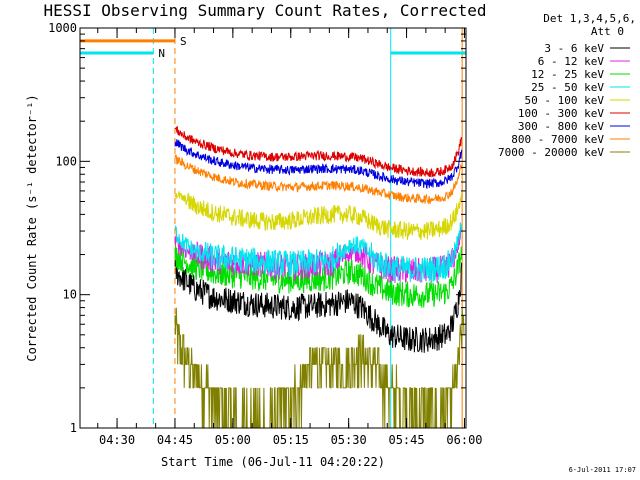 This screenshot has width=640, height=480. What do you see at coordinates (557, 139) in the screenshot?
I see `legend-label-7: 800 - 7000 keV` at bounding box center [557, 139].